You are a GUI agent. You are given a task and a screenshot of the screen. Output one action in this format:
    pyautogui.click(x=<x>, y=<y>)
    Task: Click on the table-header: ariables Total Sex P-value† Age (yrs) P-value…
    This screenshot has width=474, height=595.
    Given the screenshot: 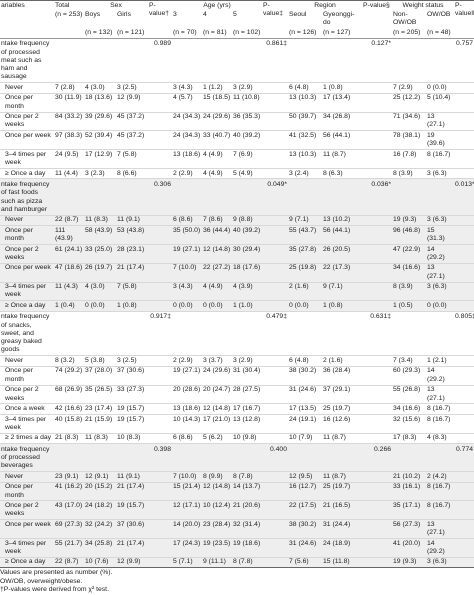 What is the action you would take?
    pyautogui.click(x=237, y=19)
    